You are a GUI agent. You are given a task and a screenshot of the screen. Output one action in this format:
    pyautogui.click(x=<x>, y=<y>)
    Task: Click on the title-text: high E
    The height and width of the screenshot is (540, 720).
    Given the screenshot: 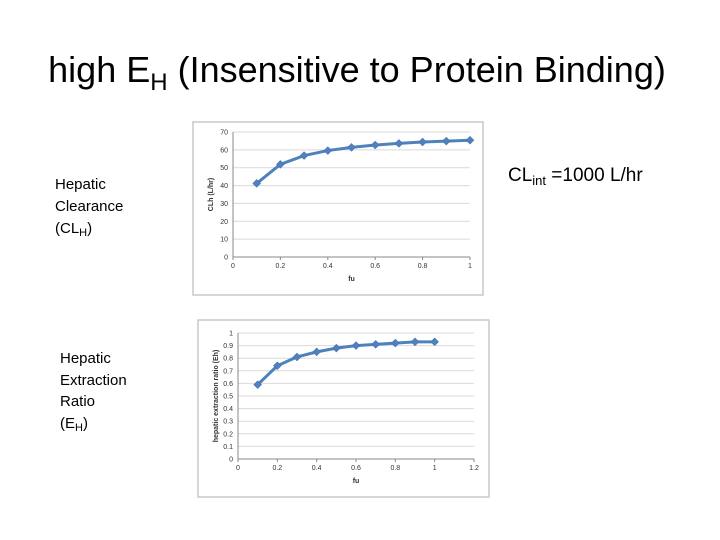 What is the action you would take?
    pyautogui.click(x=99, y=69)
    